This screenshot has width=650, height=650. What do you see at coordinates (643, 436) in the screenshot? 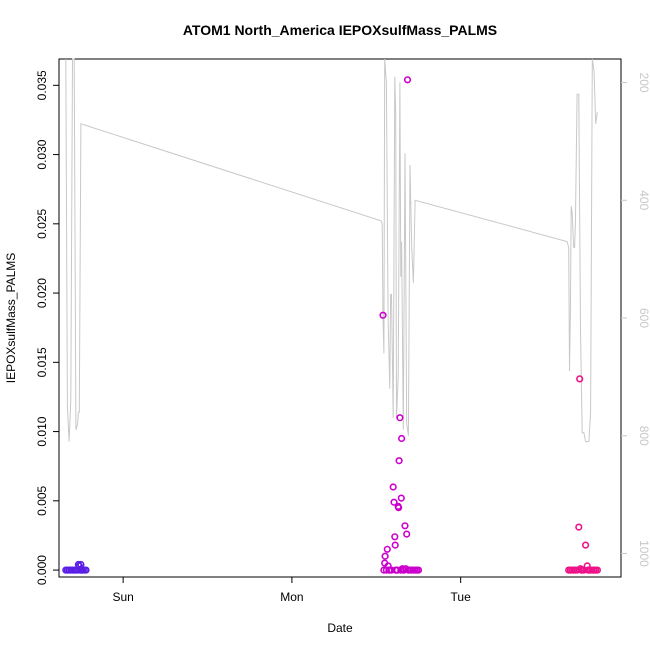
I see `y2-tick-label: 800` at bounding box center [643, 436].